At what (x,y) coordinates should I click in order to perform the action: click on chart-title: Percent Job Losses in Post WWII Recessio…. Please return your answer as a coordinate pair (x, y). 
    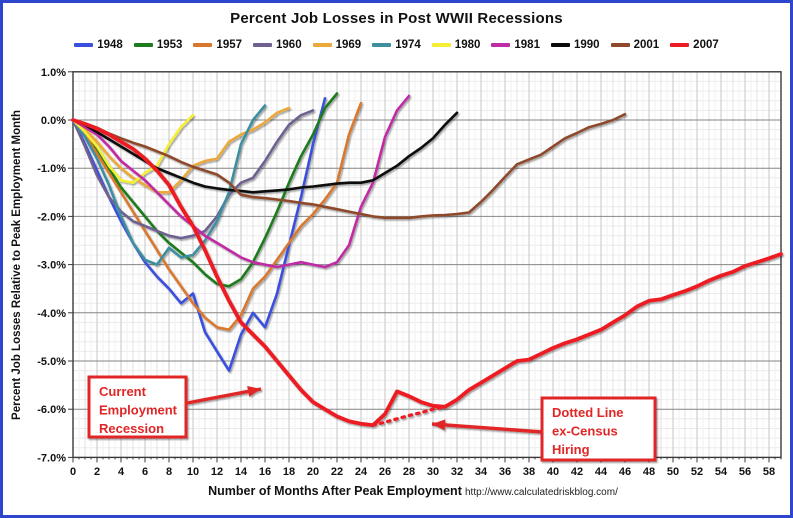
    Looking at the image, I should click on (396, 18).